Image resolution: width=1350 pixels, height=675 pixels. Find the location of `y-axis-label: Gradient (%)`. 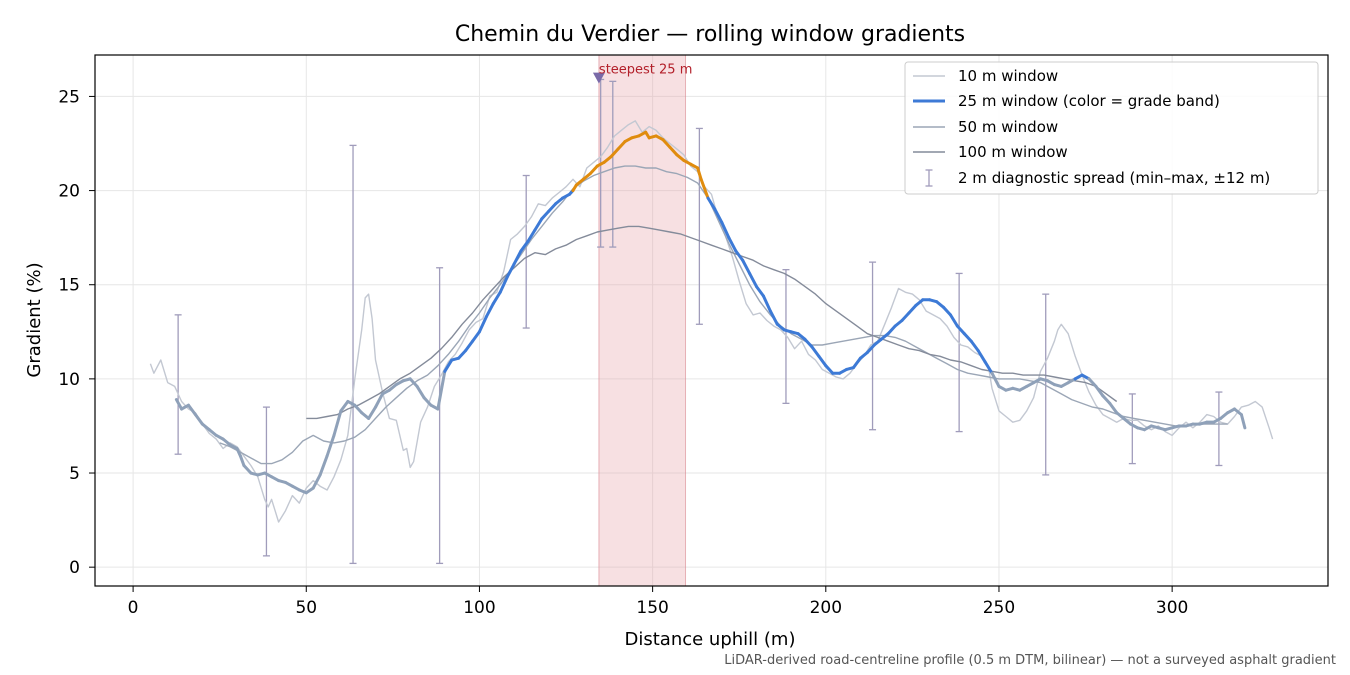

y-axis-label: Gradient (%) is located at coordinates (34, 319).